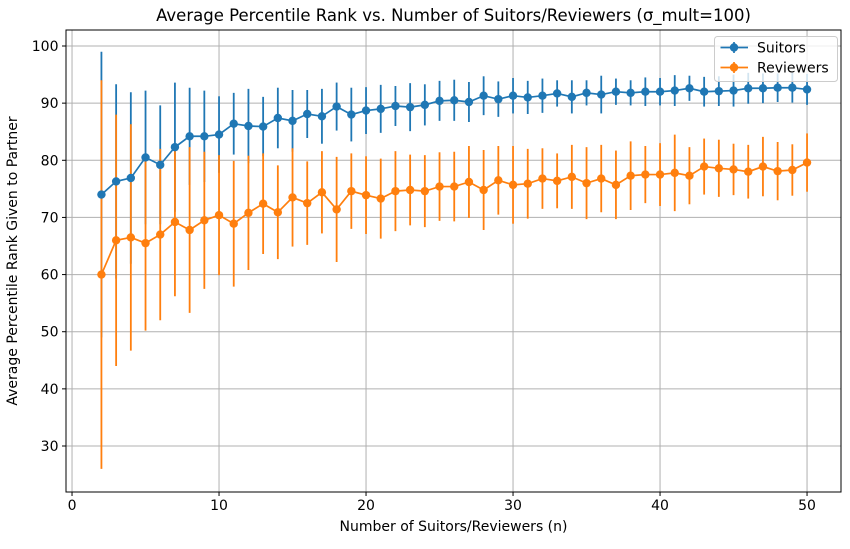  What do you see at coordinates (733, 90) in the screenshot?
I see `data-point-suitors-n45` at bounding box center [733, 90].